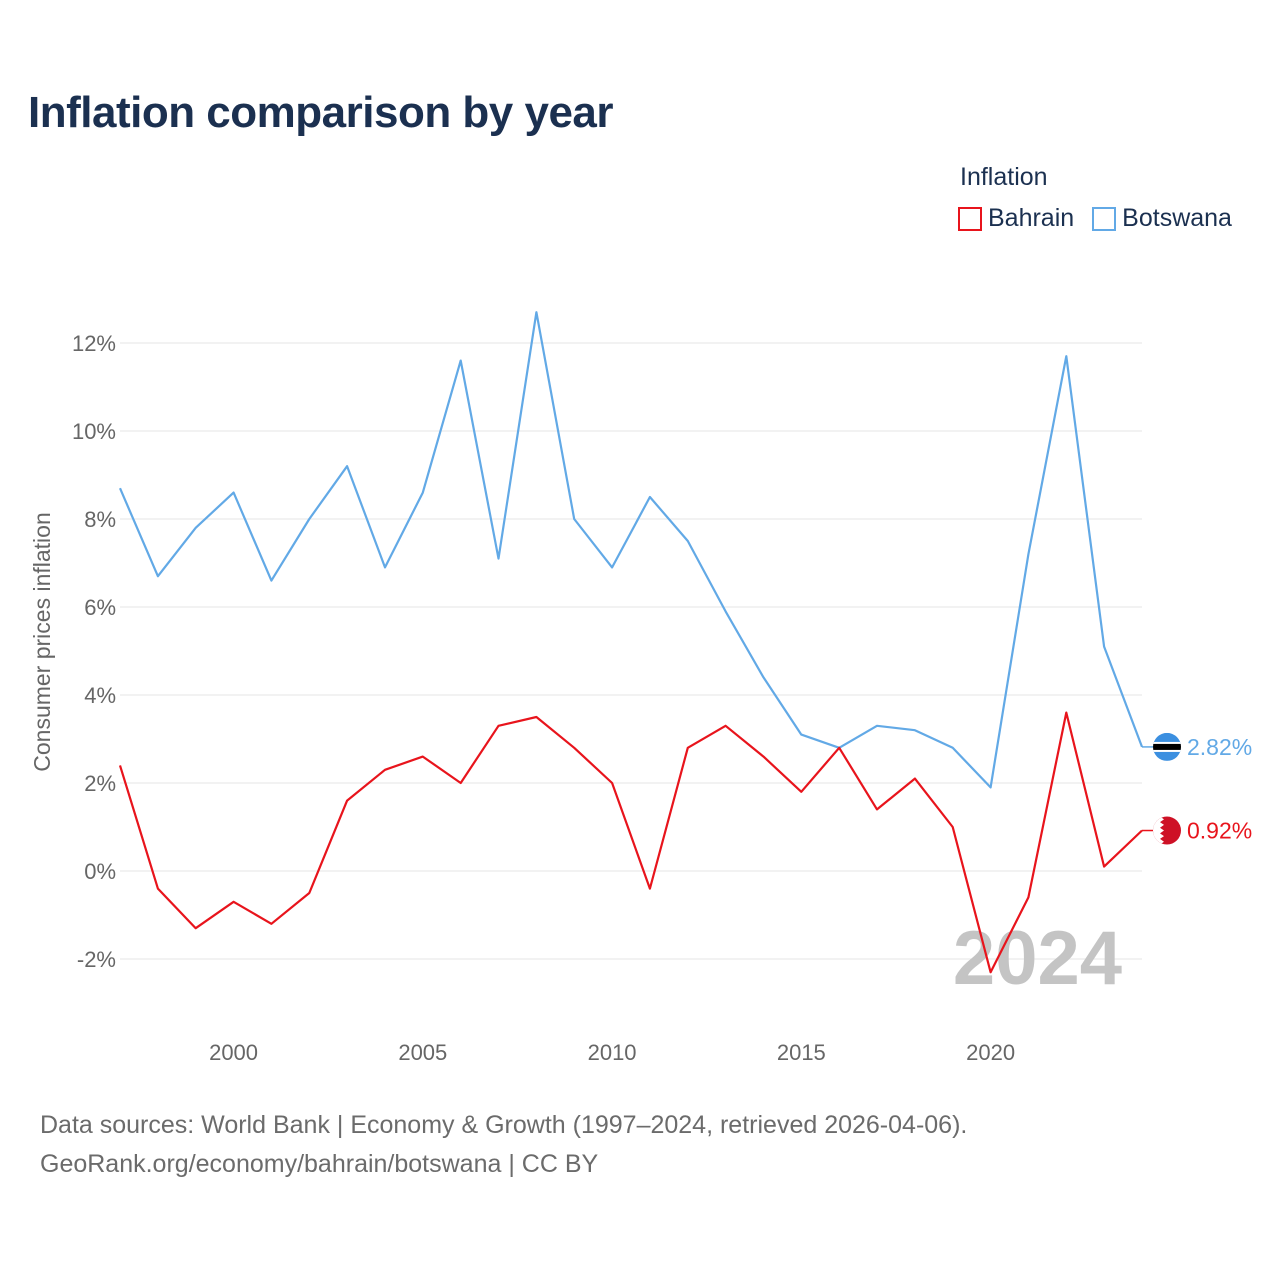 The width and height of the screenshot is (1280, 1280). I want to click on x-tick-label: 2010, so click(612, 1052).